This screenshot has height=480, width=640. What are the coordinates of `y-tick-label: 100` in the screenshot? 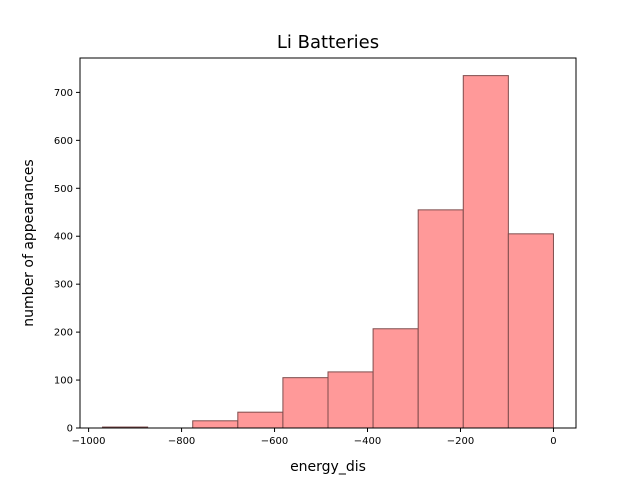 It's located at (63, 381).